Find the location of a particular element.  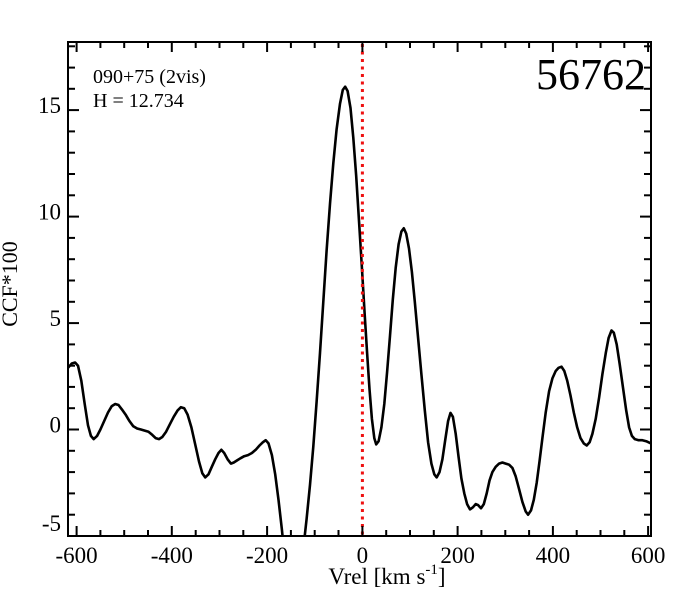

x-axis-title-superscript: -1 is located at coordinates (431, 570).